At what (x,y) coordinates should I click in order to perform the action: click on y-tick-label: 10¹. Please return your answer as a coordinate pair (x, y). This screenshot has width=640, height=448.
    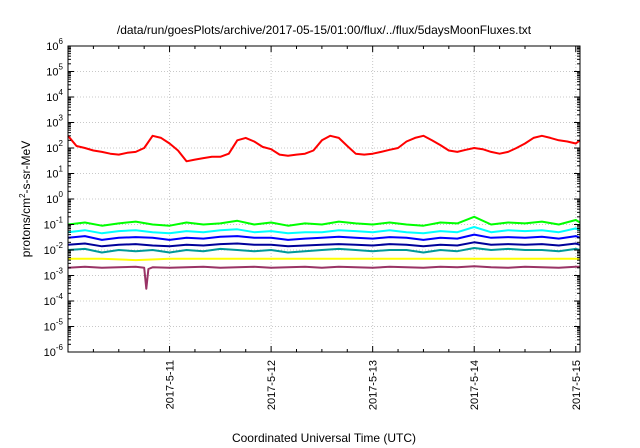
    Looking at the image, I should click on (54, 173).